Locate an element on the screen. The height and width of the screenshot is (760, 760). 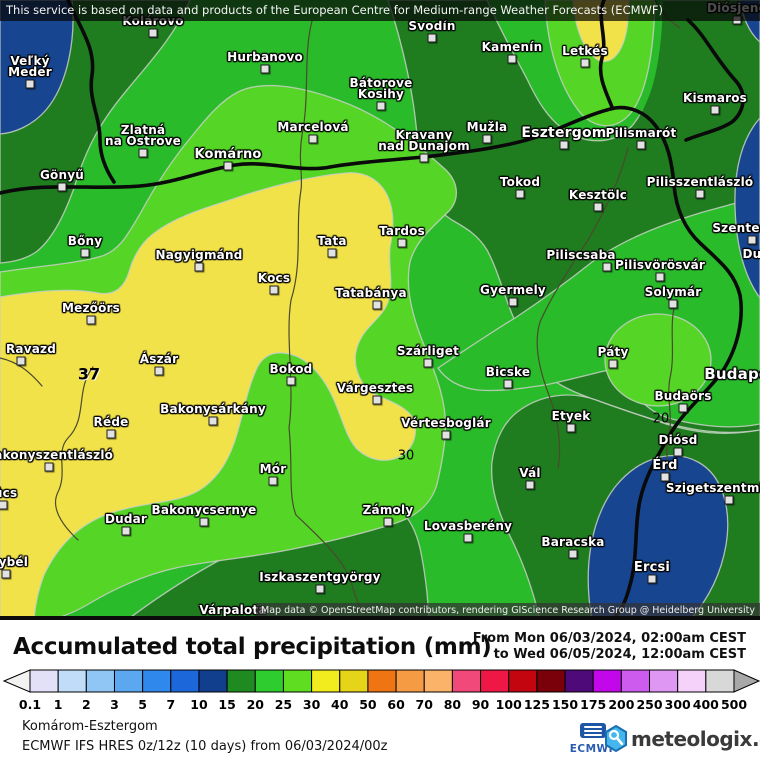
town-label: Svodín is located at coordinates (432, 26).